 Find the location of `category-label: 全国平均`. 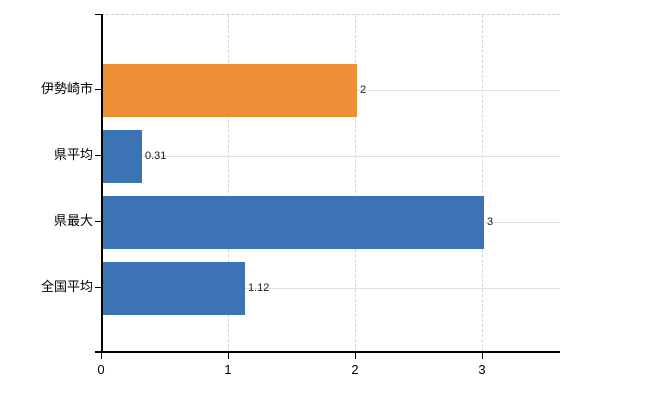

category-label: 全国平均 is located at coordinates (66, 286).